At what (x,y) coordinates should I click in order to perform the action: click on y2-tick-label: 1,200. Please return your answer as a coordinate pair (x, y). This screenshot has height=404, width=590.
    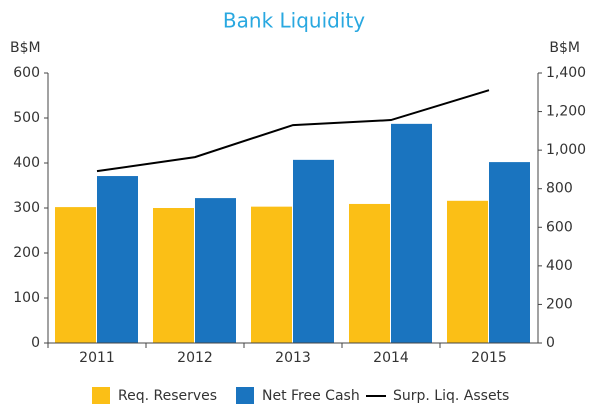
    Looking at the image, I should click on (566, 112).